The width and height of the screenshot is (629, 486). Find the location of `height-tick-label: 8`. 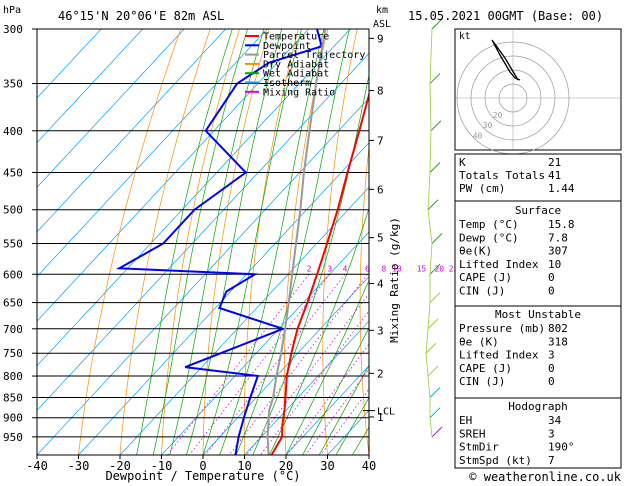

height-tick-label: 8 is located at coordinates (380, 91).